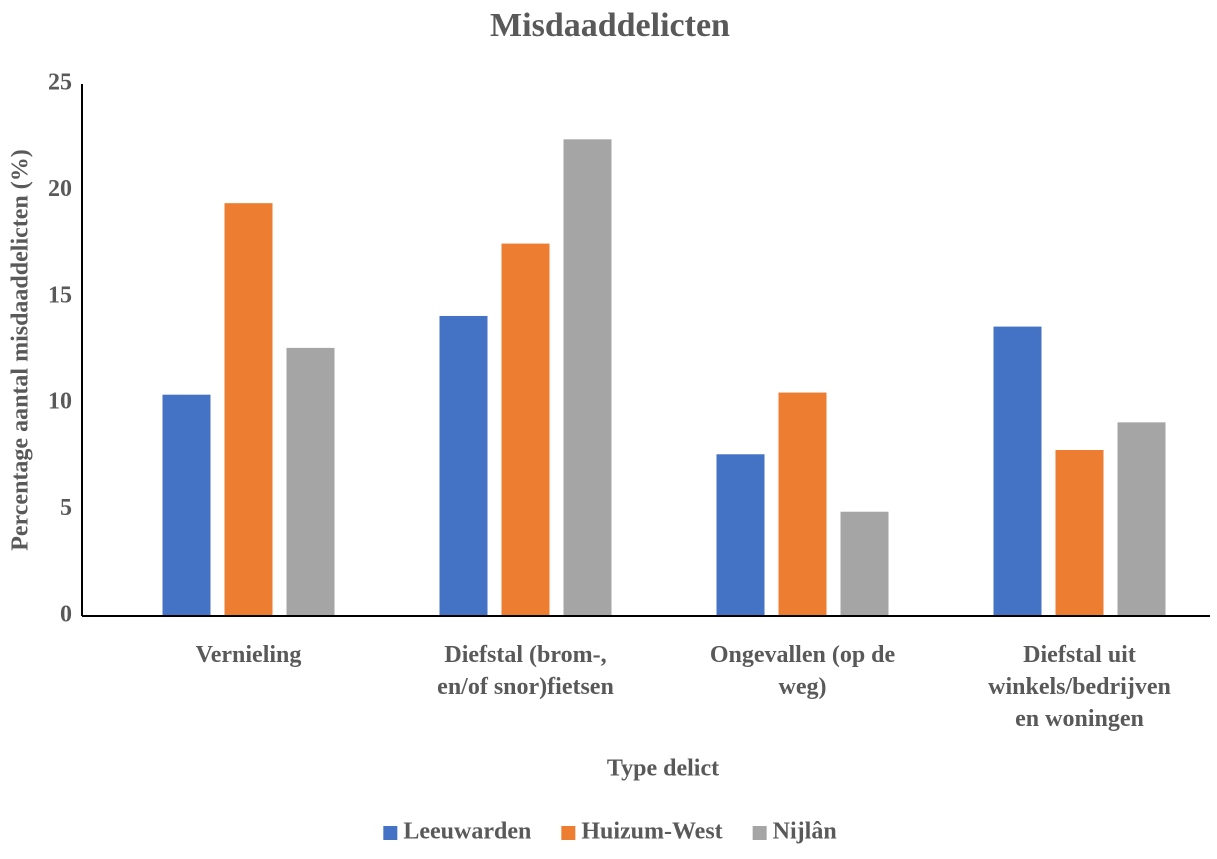  I want to click on y-tick-label: 0, so click(66, 615).